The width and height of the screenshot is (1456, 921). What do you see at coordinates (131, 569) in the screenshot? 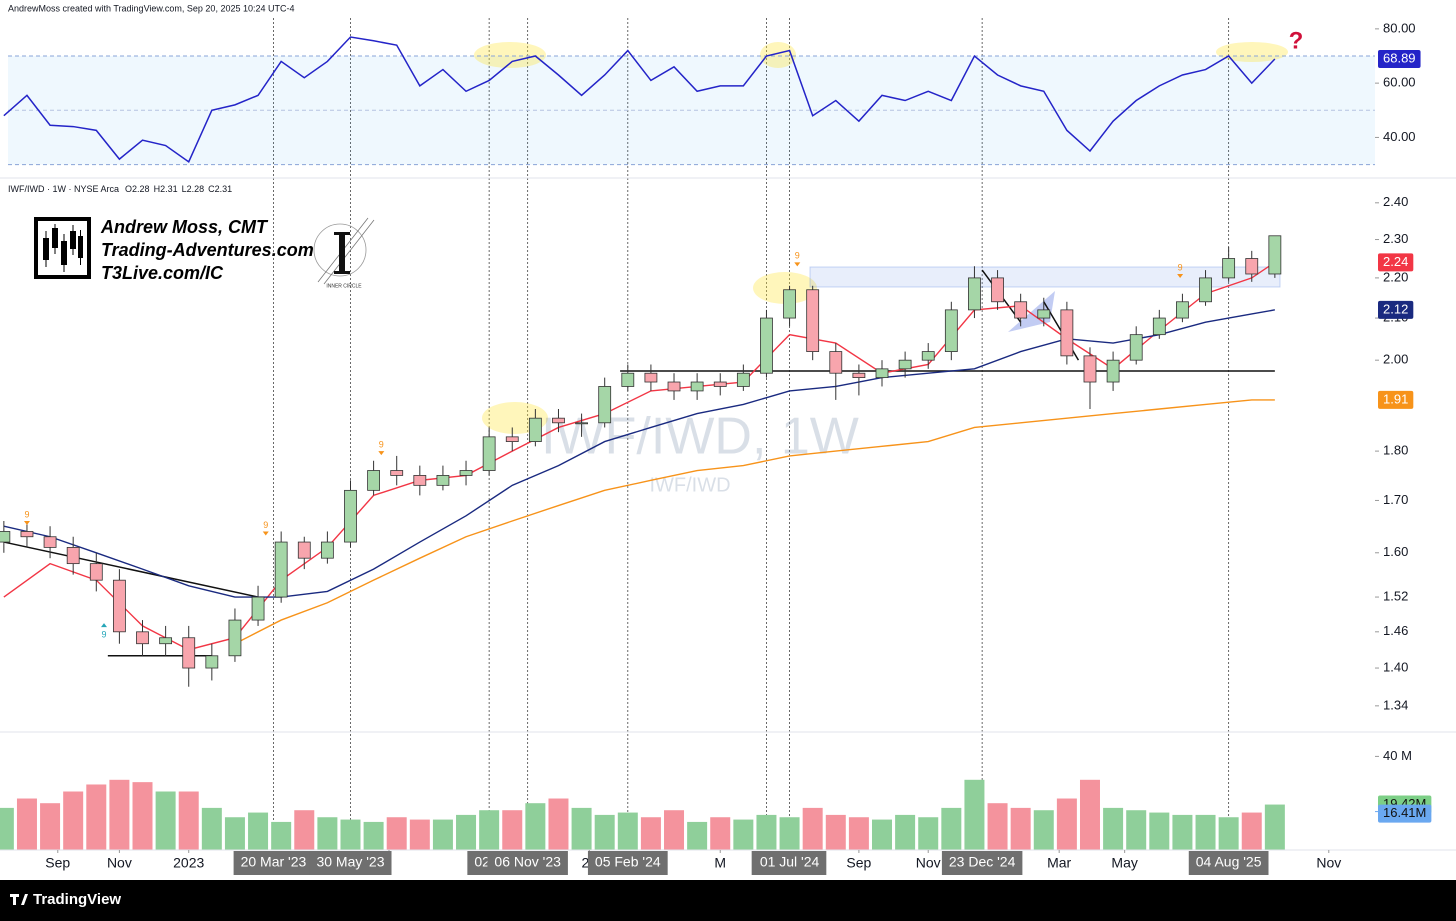
I see `trend-line` at bounding box center [131, 569].